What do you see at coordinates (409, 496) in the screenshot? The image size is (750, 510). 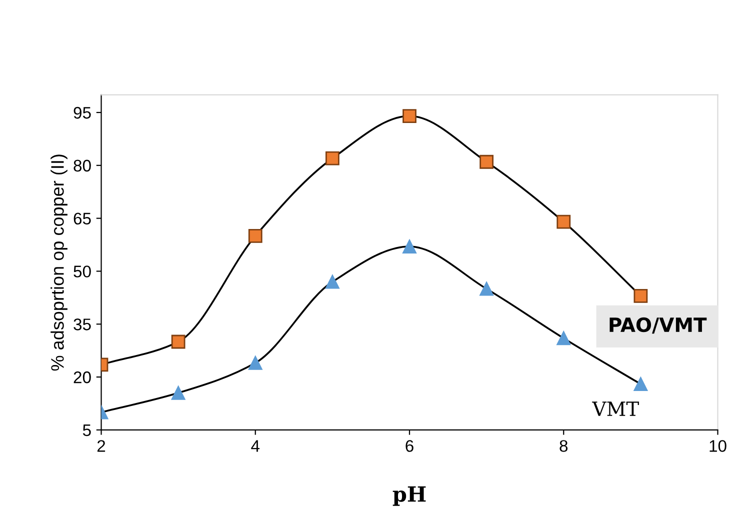 I see `x-axis-title: pH` at bounding box center [409, 496].